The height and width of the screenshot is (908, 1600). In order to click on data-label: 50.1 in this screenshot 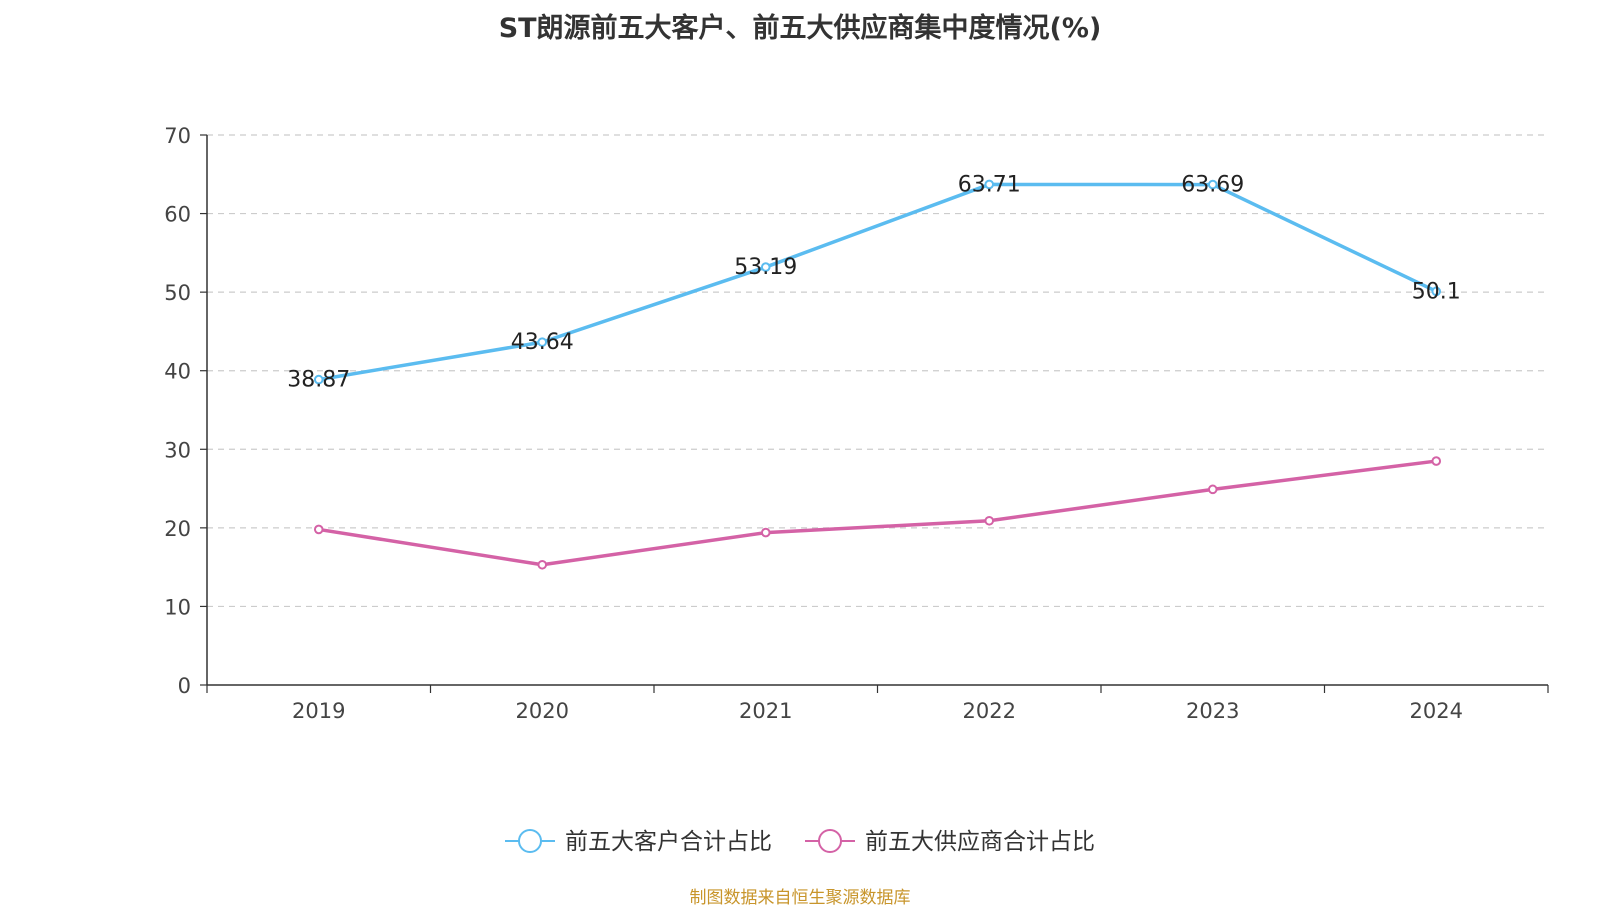, I will do `click(1436, 291)`.